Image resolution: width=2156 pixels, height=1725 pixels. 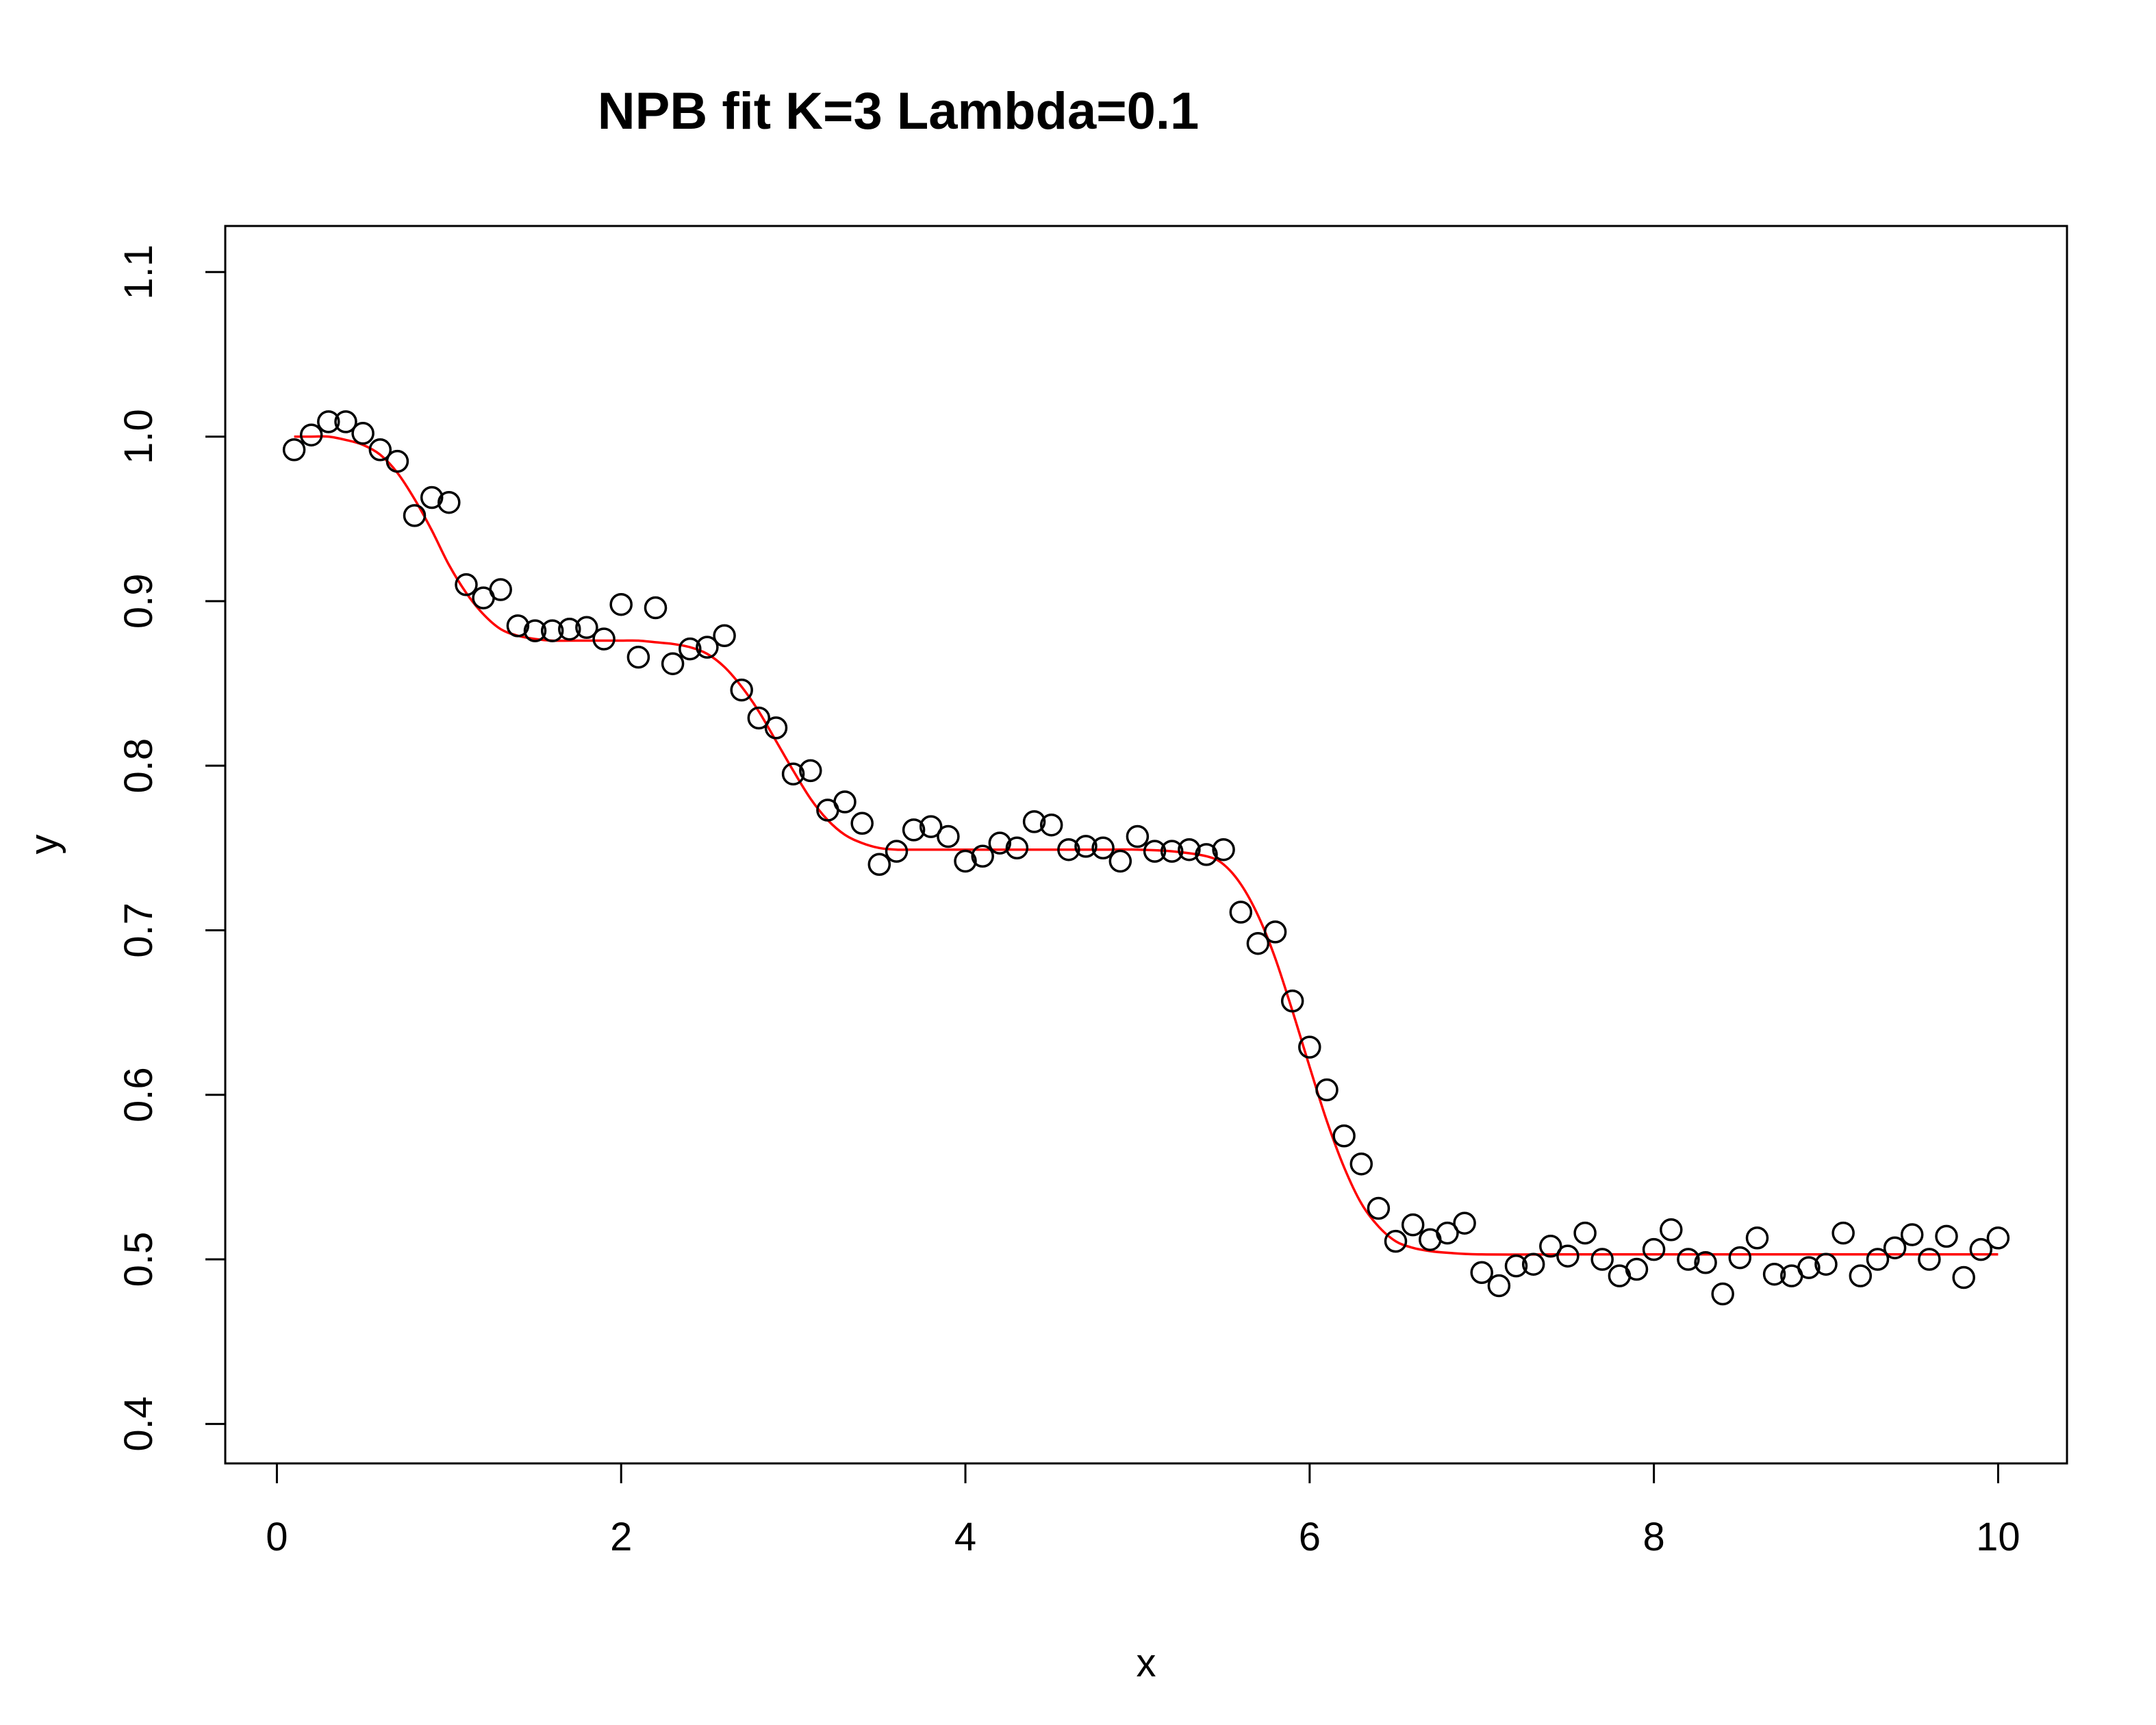 I want to click on y-tick-label: 1.1, so click(x=138, y=272).